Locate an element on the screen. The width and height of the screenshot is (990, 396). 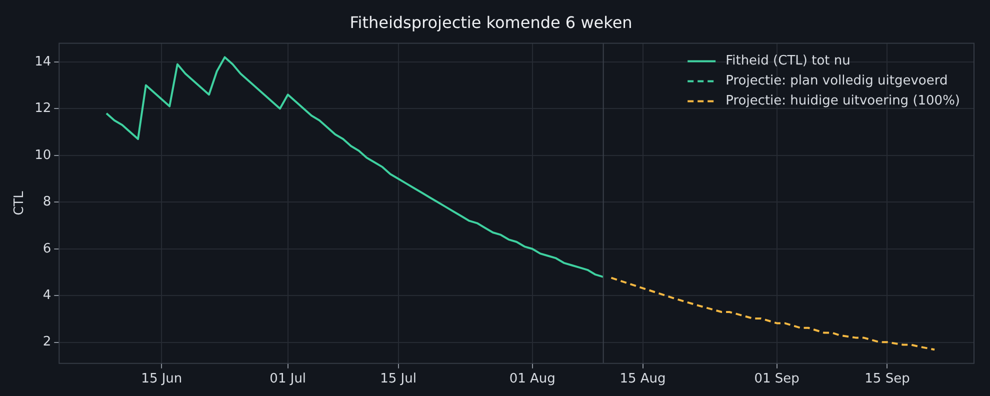
y-tick-label: 12 is located at coordinates (43, 108).